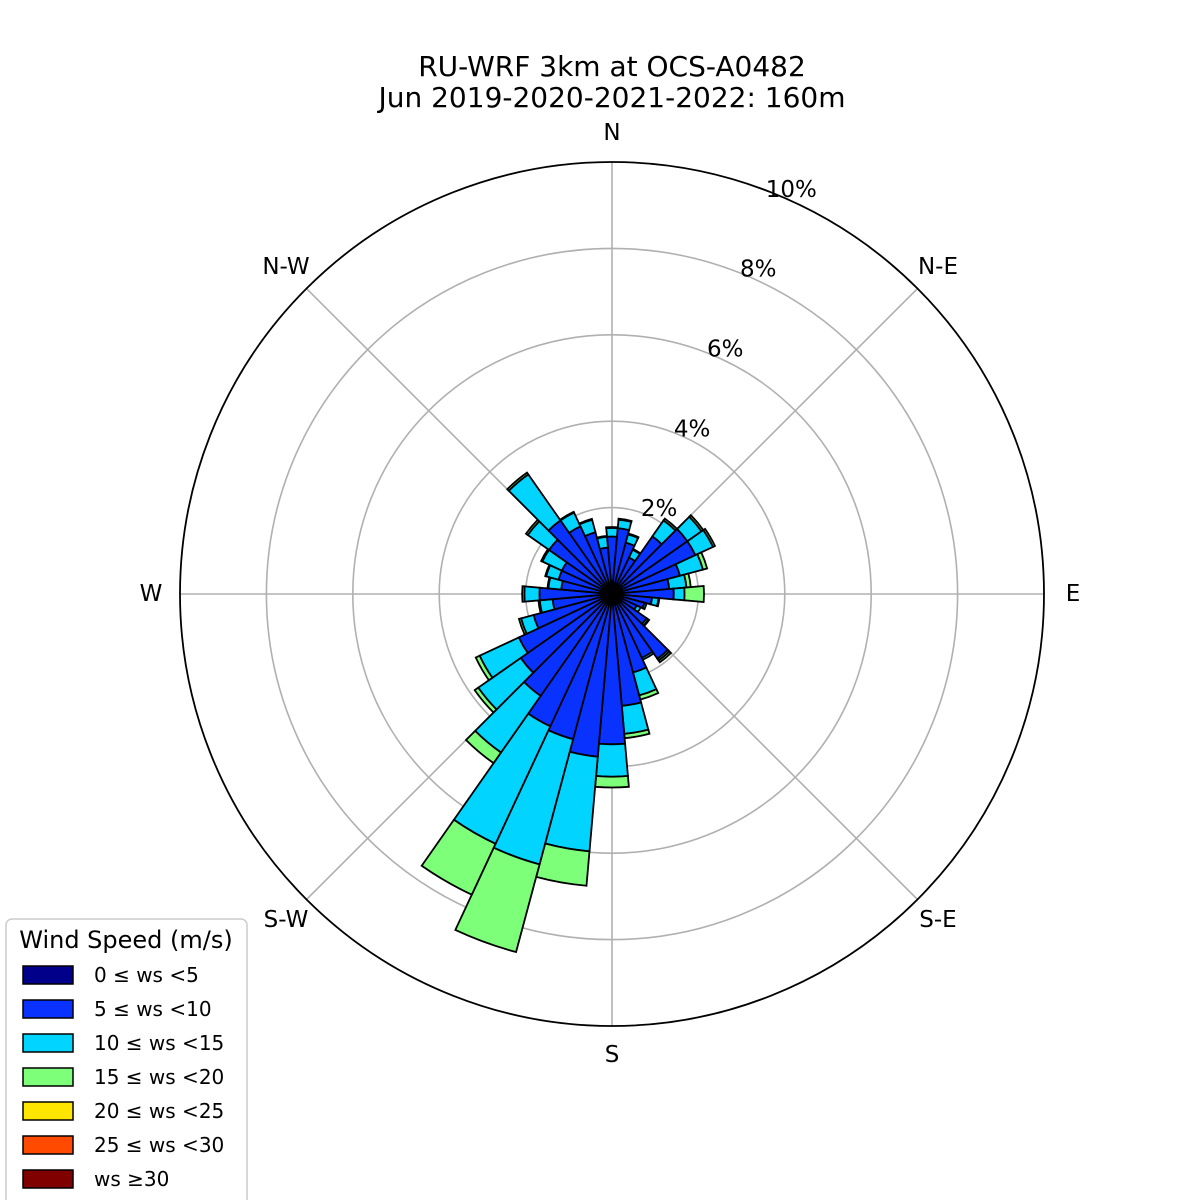 The height and width of the screenshot is (1200, 1200). Describe the element at coordinates (146, 975) in the screenshot. I see `legend-label: 0 ≤ ws <5` at that location.